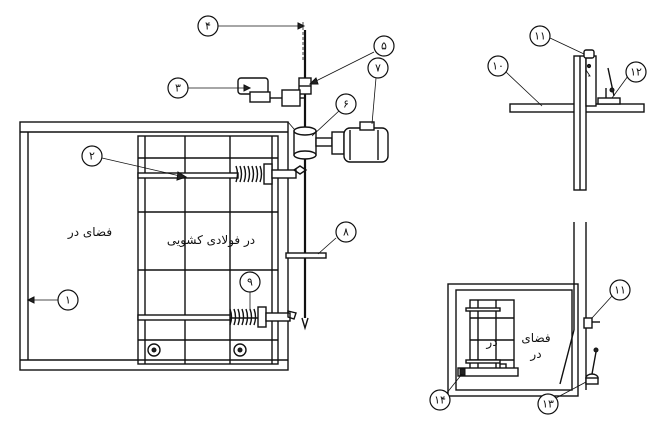  I want to click on callout-6: ۶, so click(346, 104).